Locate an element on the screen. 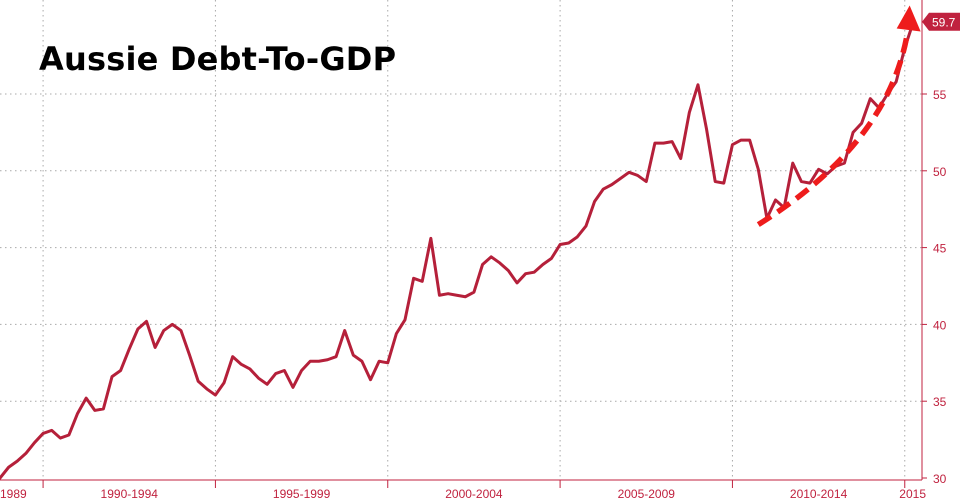 The height and width of the screenshot is (502, 960). last-value-badge: 59.7 is located at coordinates (941, 21).